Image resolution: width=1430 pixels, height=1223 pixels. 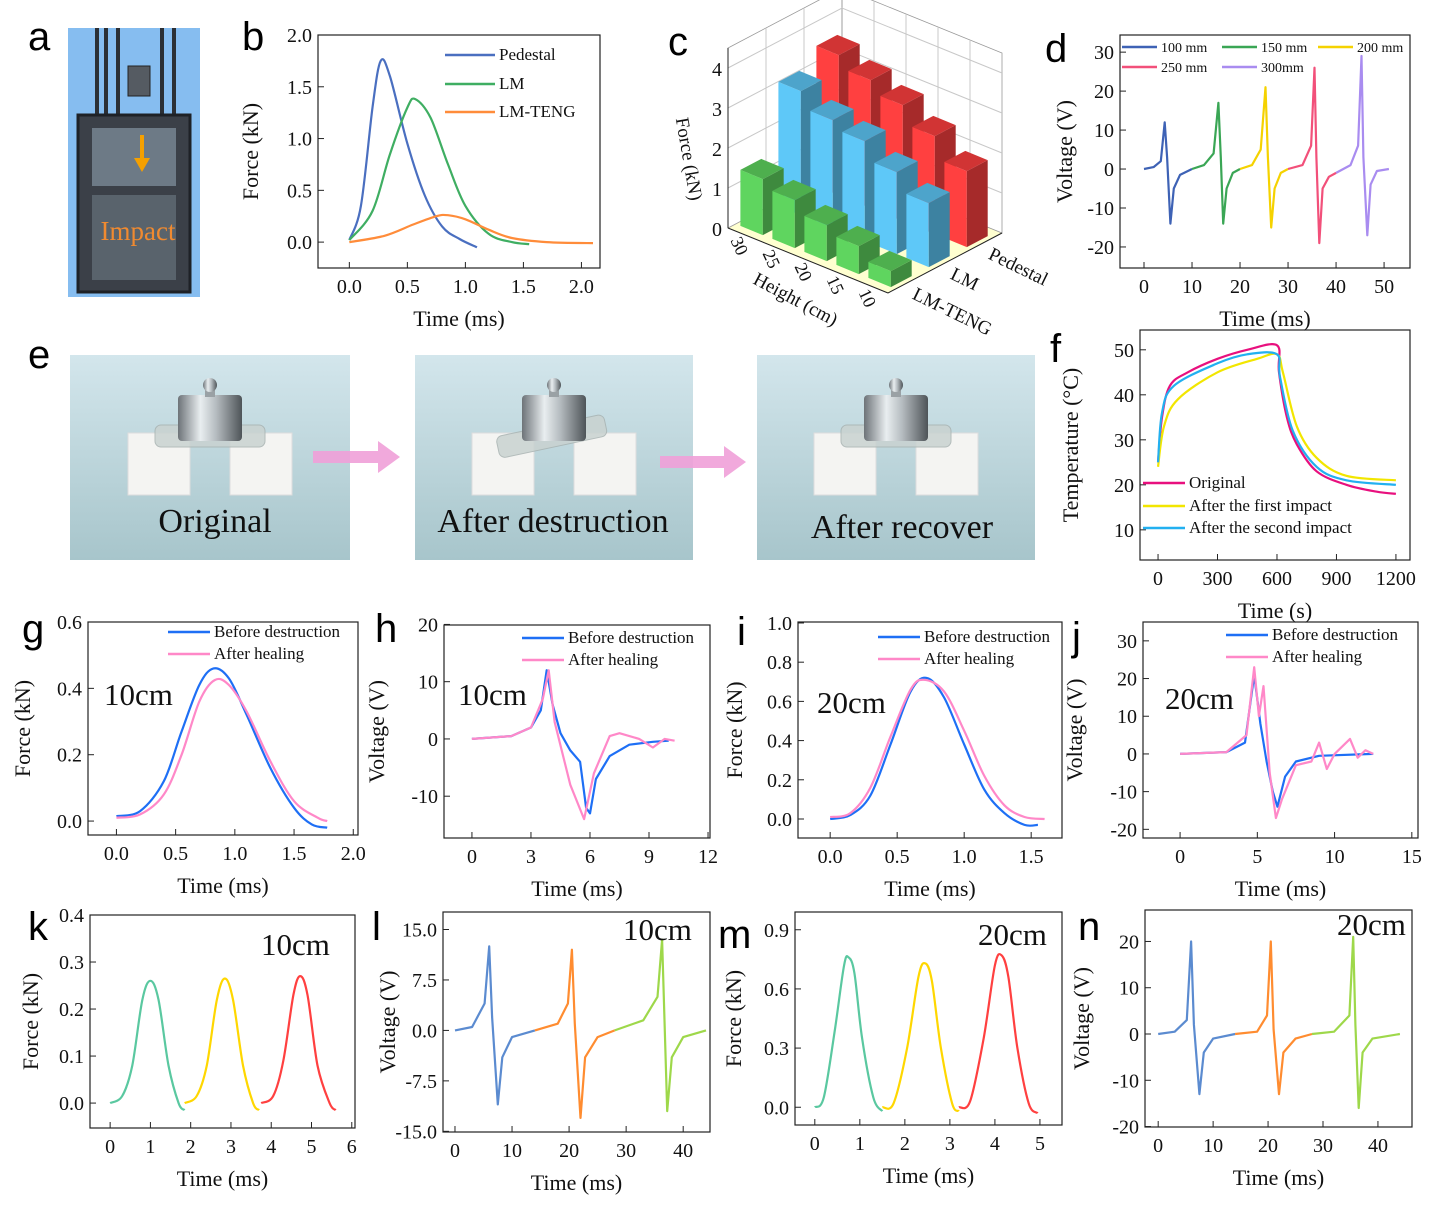 What do you see at coordinates (299, 88) in the screenshot?
I see `y-tick-label: 1.5` at bounding box center [299, 88].